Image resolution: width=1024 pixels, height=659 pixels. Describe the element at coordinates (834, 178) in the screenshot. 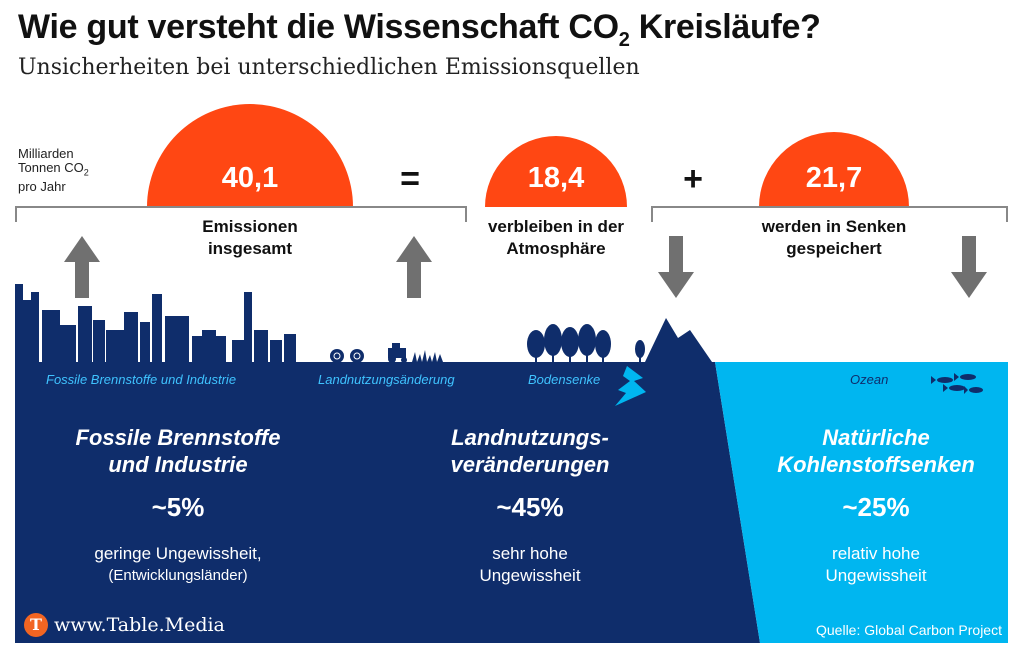

I see `sinks-value: 21,7` at that location.